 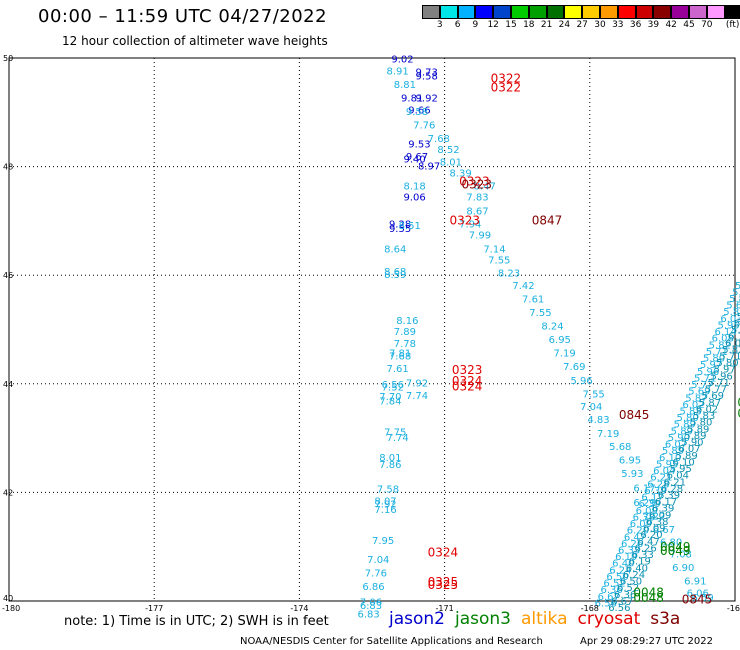 I want to click on swh-label: 7.16, so click(x=385, y=510).